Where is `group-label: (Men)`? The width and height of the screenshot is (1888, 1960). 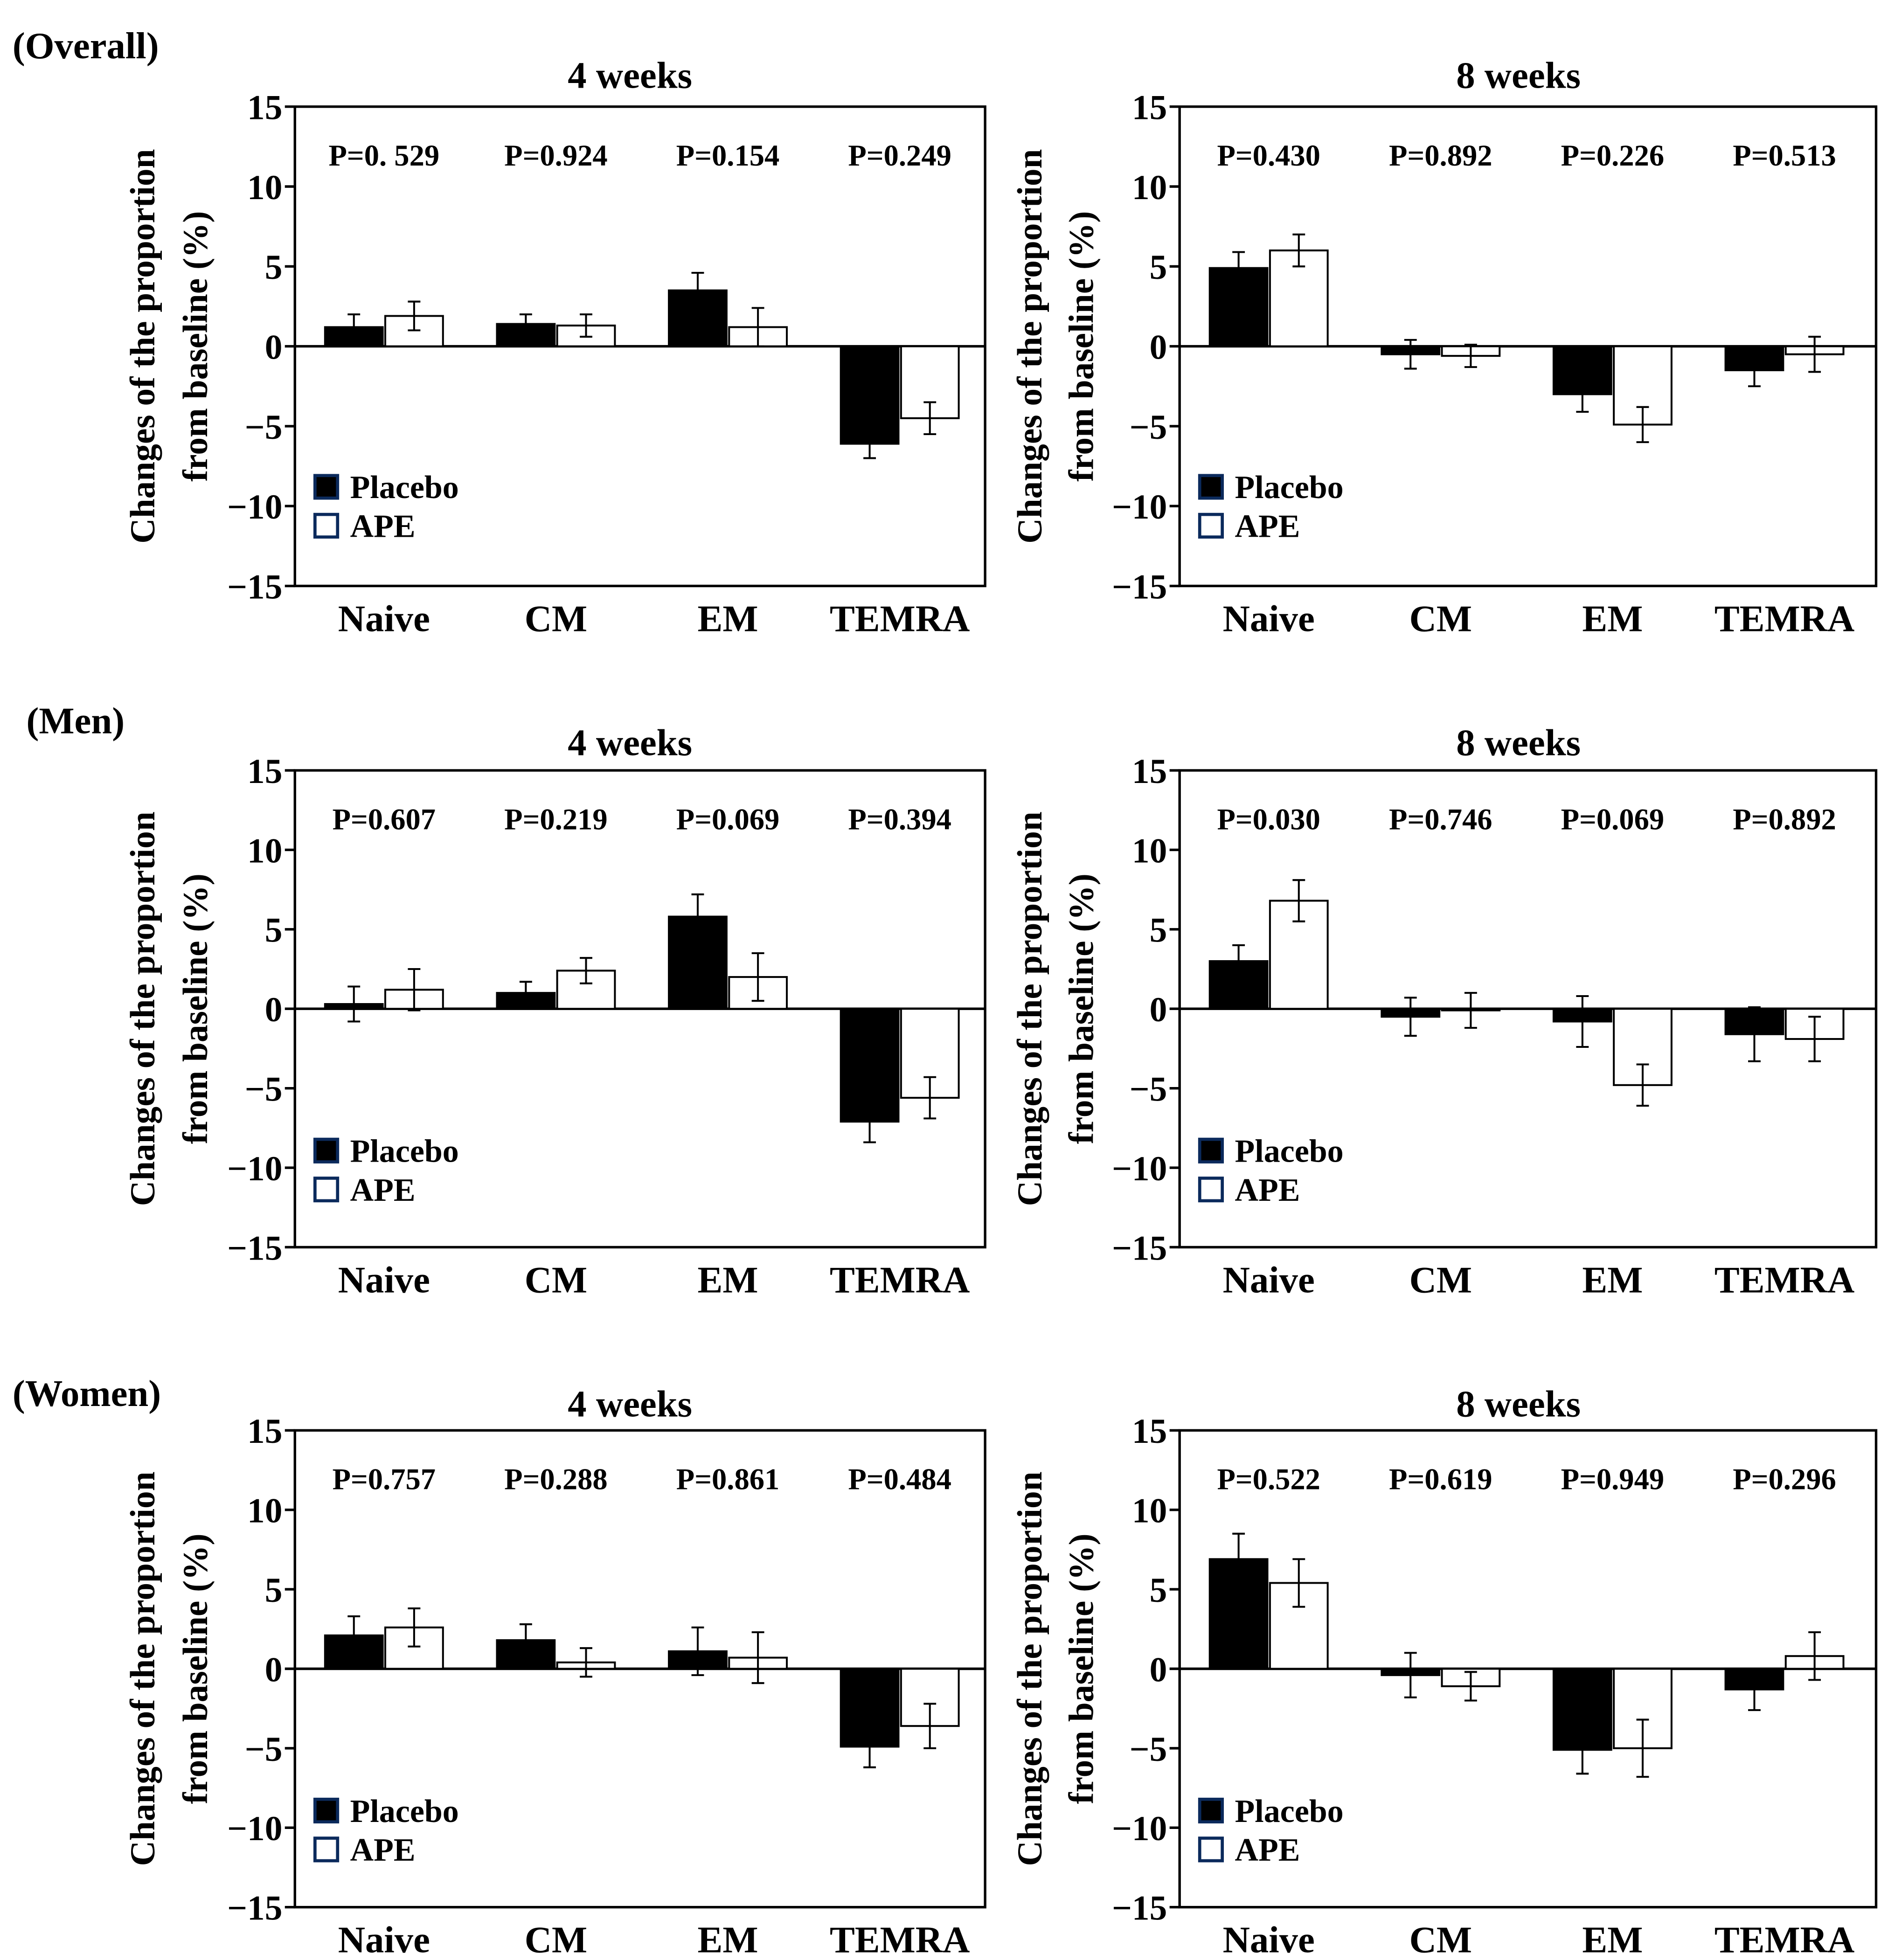
group-label: (Men) is located at coordinates (76, 721).